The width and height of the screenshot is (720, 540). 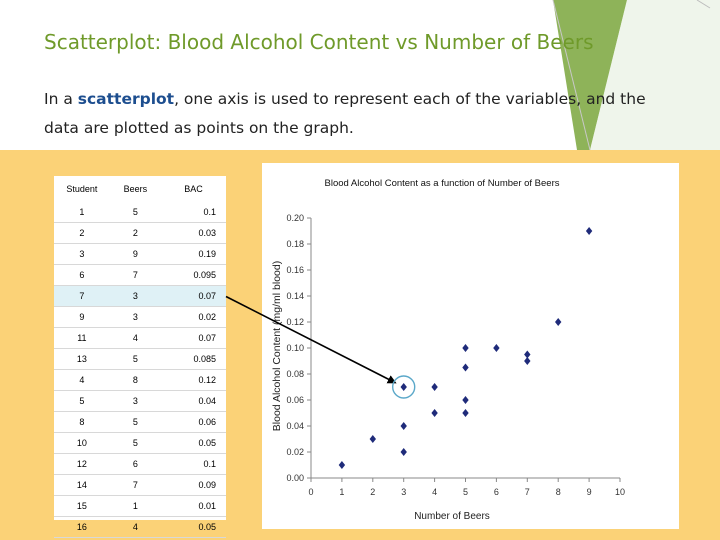 I want to click on cell-beers: 1, so click(x=135, y=506).